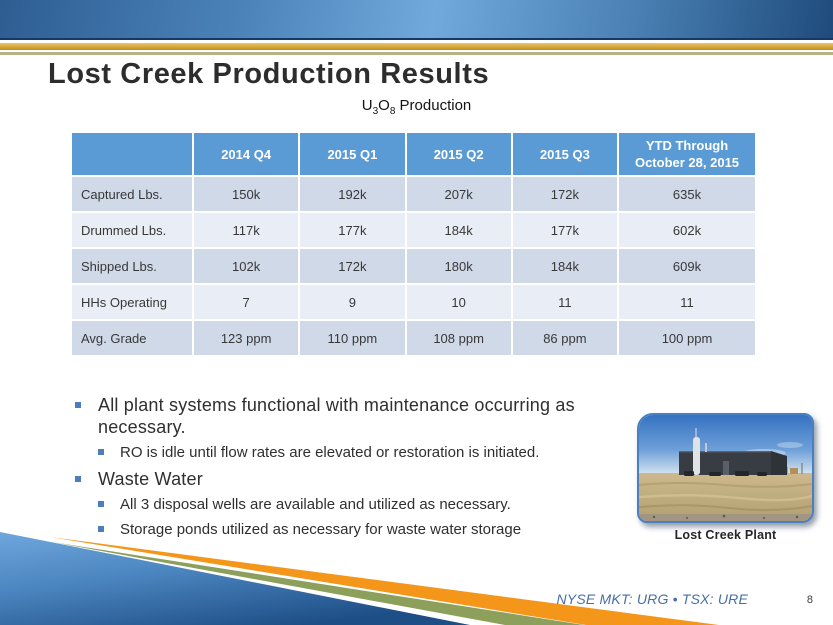 The height and width of the screenshot is (625, 833). I want to click on table-cell: 635k, so click(687, 194).